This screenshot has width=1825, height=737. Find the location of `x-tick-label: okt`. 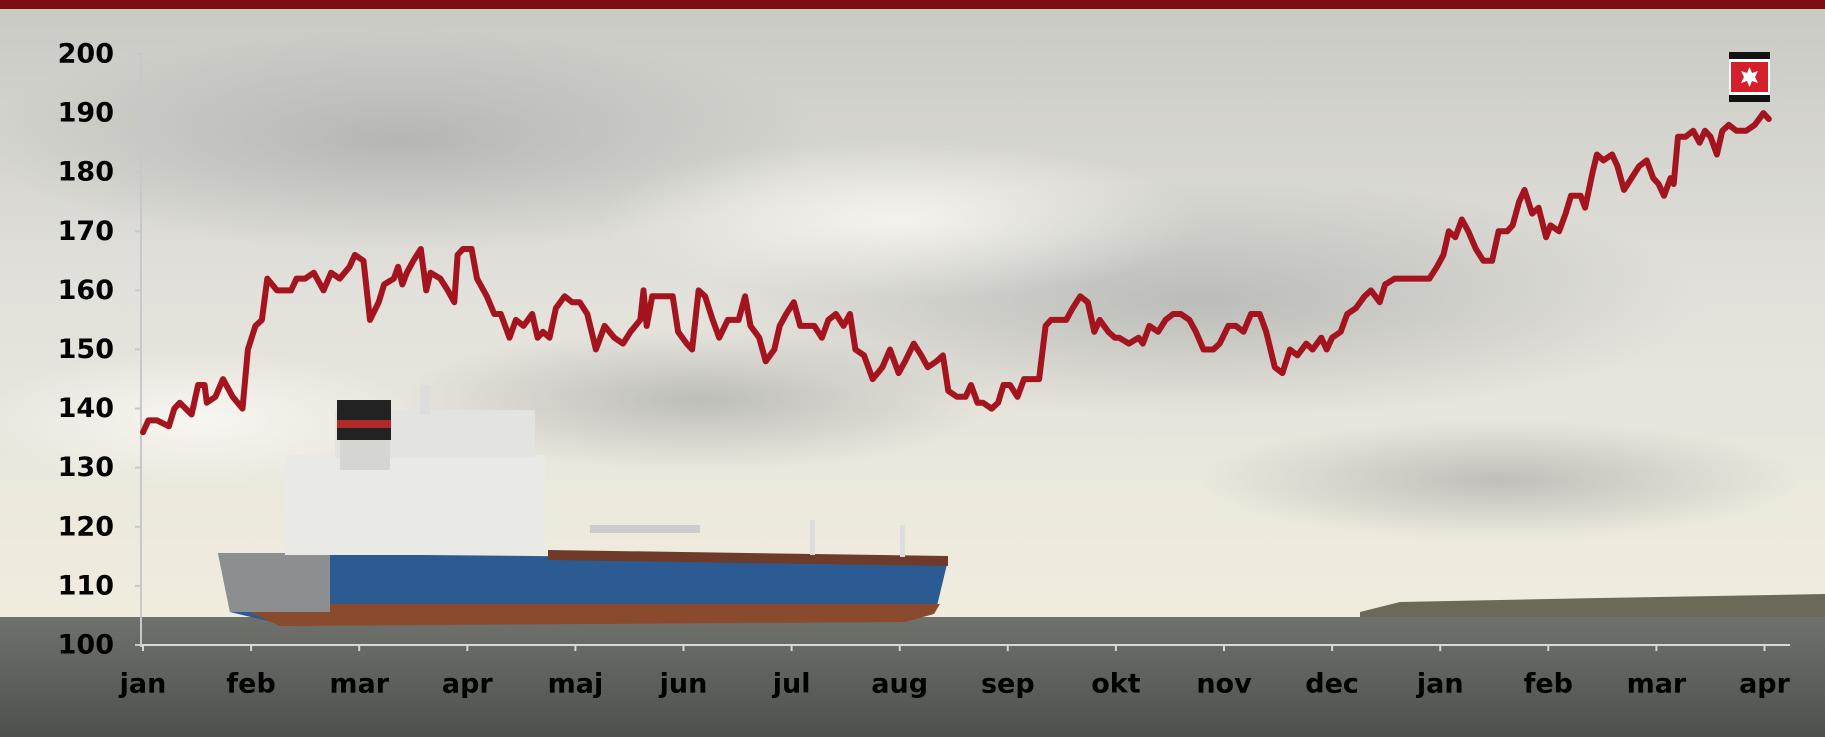

x-tick-label: okt is located at coordinates (1116, 684).